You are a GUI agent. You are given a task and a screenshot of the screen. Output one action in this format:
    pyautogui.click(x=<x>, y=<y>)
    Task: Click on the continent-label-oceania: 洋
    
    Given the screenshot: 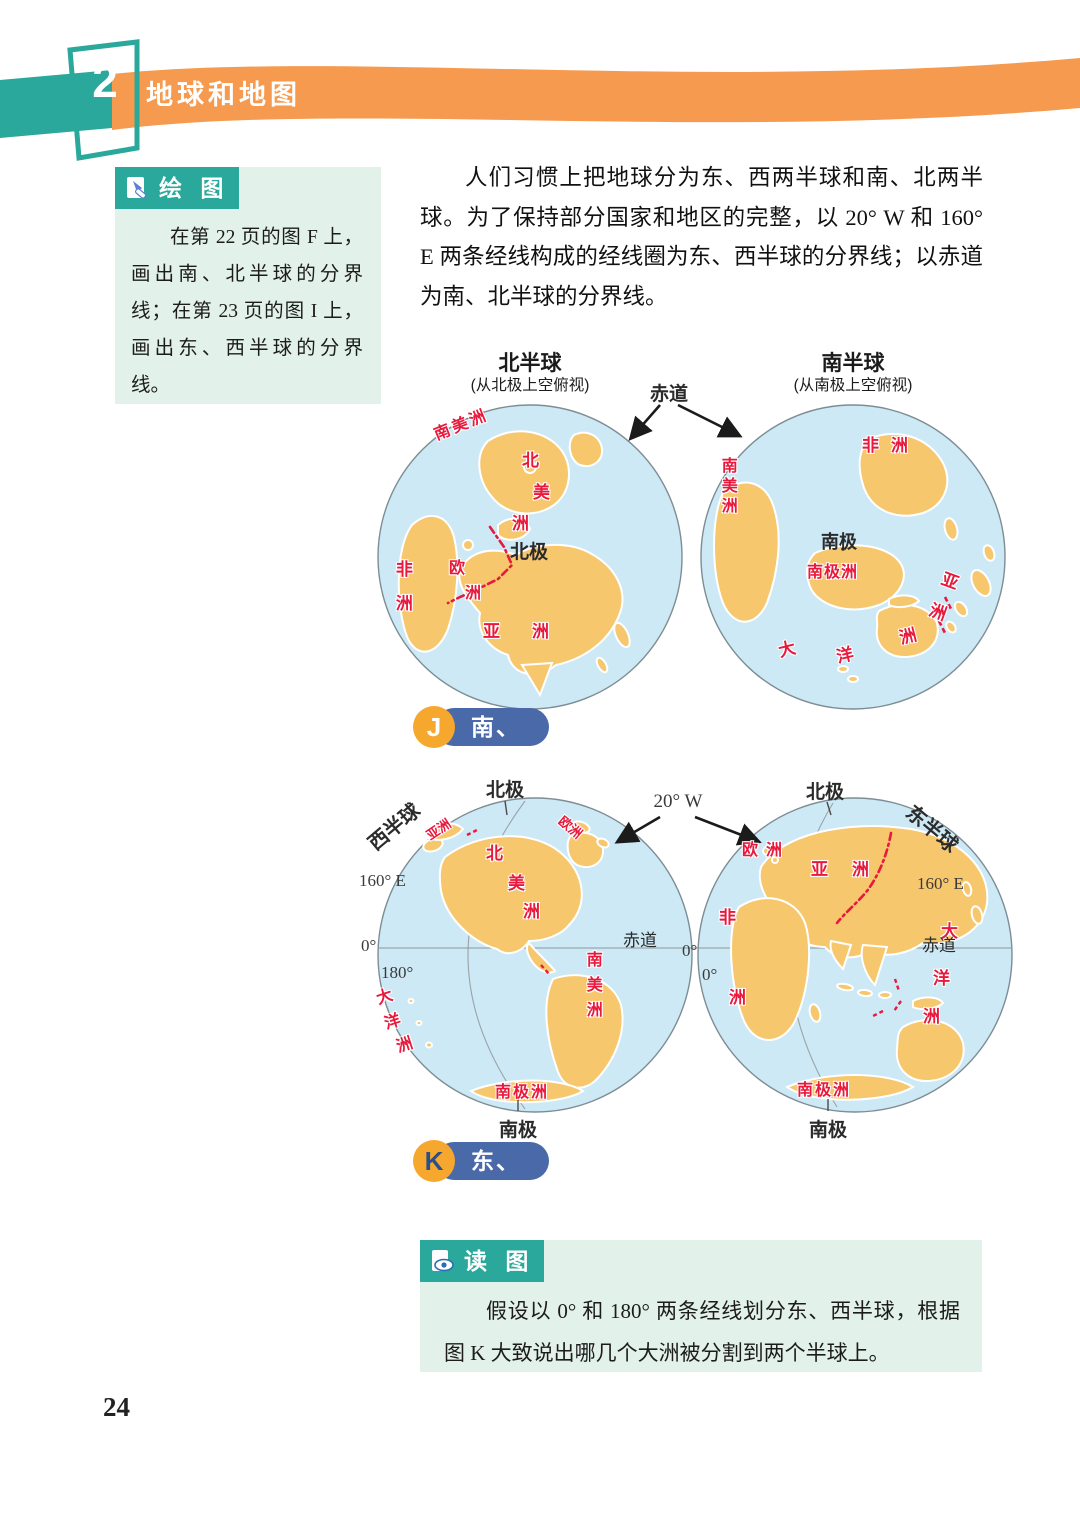 What is the action you would take?
    pyautogui.click(x=941, y=978)
    